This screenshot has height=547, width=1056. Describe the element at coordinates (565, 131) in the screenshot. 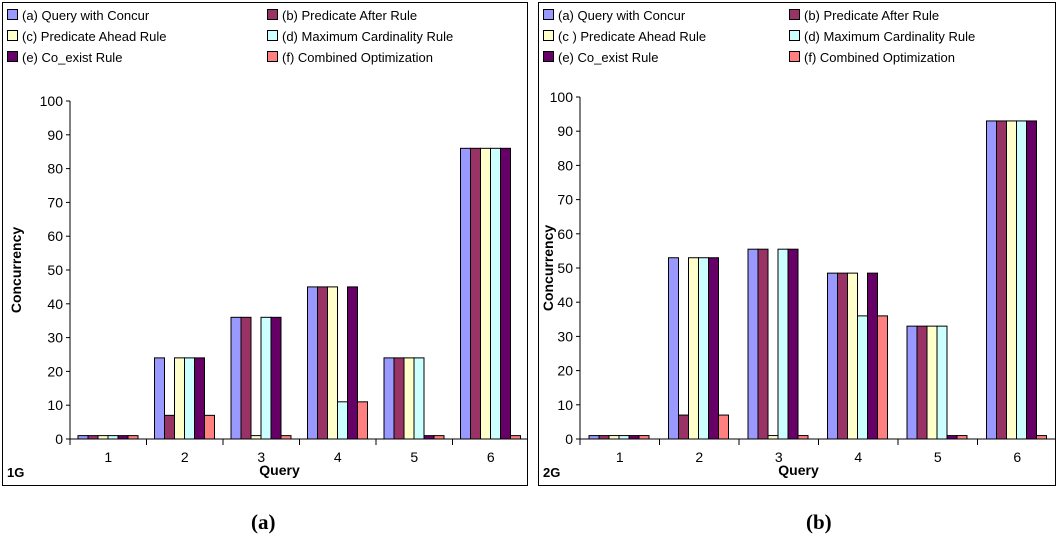

I see `y-tick-label: 90` at that location.